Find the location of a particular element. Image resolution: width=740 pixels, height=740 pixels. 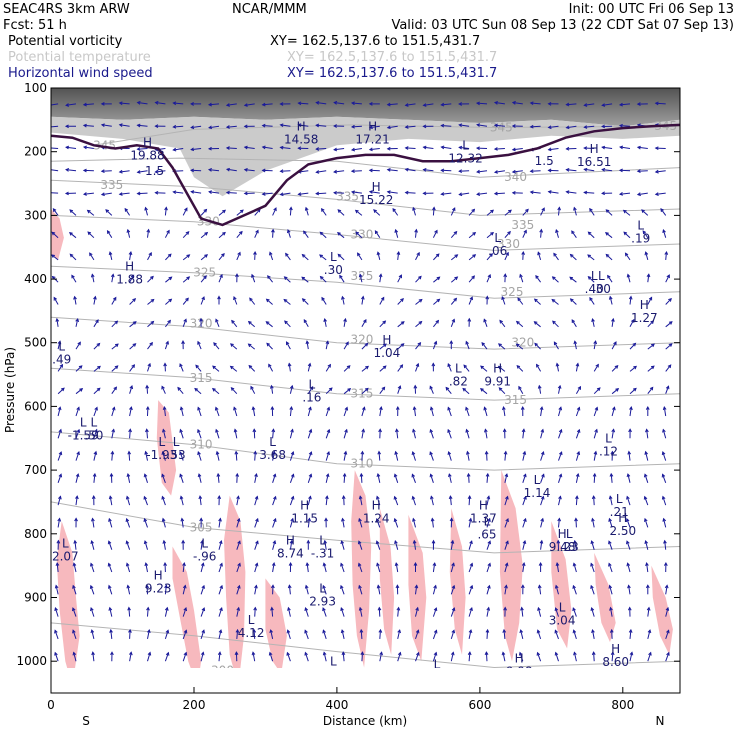

init-label: Init: 00 UTC Fri 06 Sep 13 is located at coordinates (651, 9).